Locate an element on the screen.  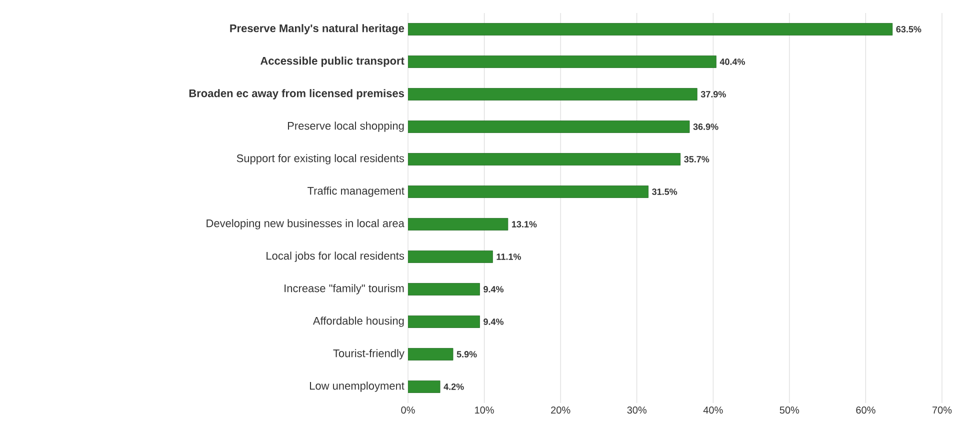
data-label: 5.9% is located at coordinates (466, 354).